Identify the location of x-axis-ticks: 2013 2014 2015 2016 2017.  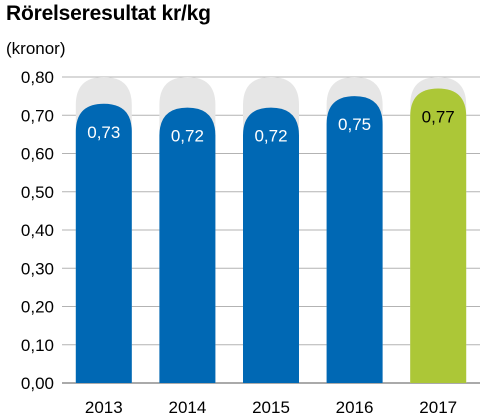
(271, 407).